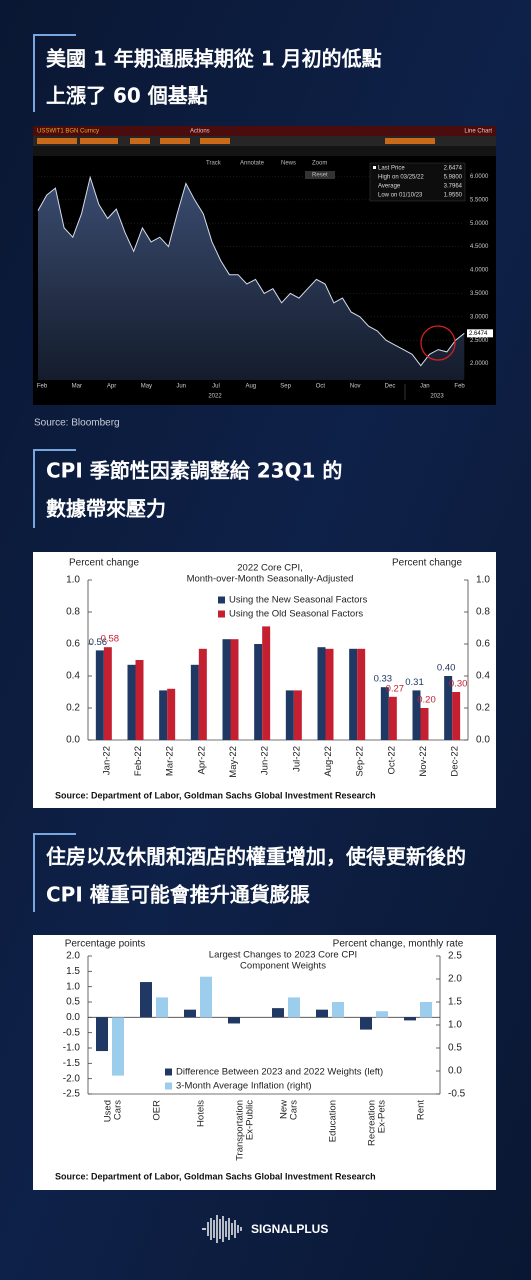  Describe the element at coordinates (423, 761) in the screenshot. I see `x-tick-label: Nov-22` at that location.